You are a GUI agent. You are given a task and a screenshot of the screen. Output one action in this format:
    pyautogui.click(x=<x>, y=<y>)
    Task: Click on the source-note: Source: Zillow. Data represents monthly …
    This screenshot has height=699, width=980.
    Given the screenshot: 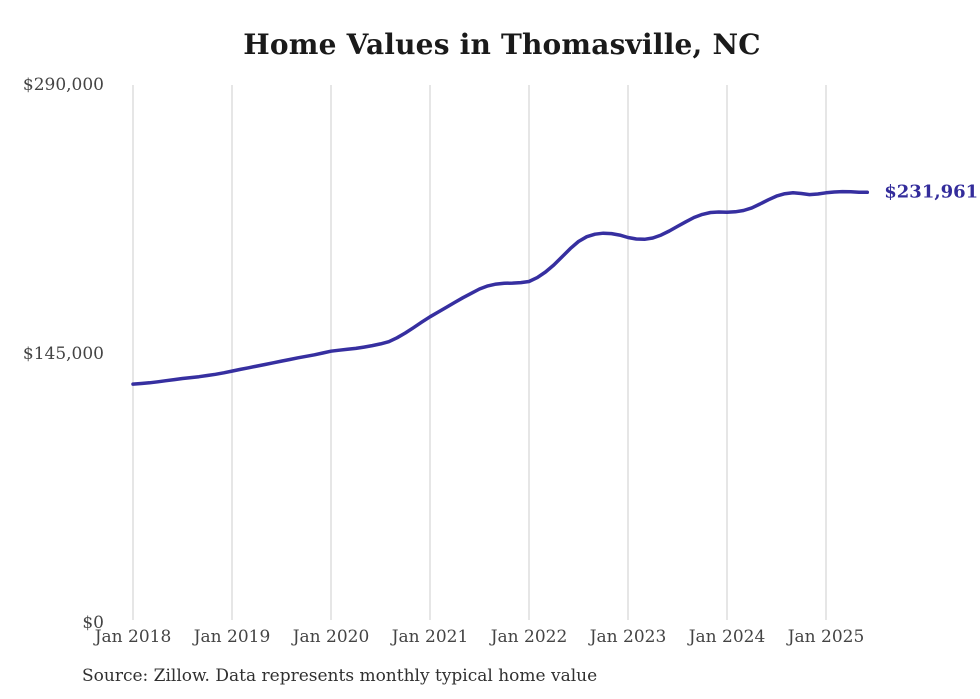 What is the action you would take?
    pyautogui.click(x=340, y=676)
    